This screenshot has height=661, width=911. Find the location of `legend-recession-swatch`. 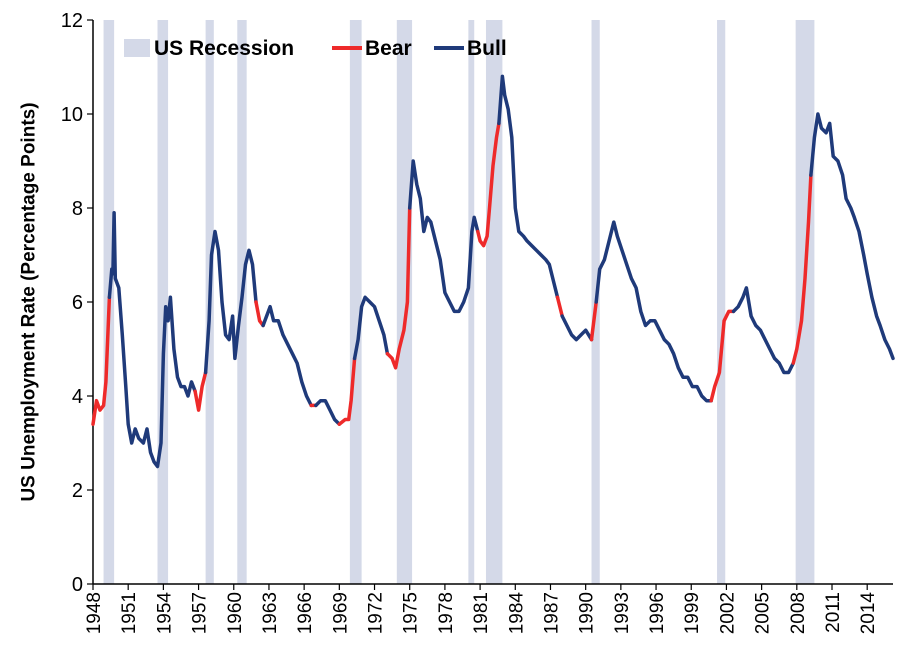

legend-recession-swatch is located at coordinates (137, 48).